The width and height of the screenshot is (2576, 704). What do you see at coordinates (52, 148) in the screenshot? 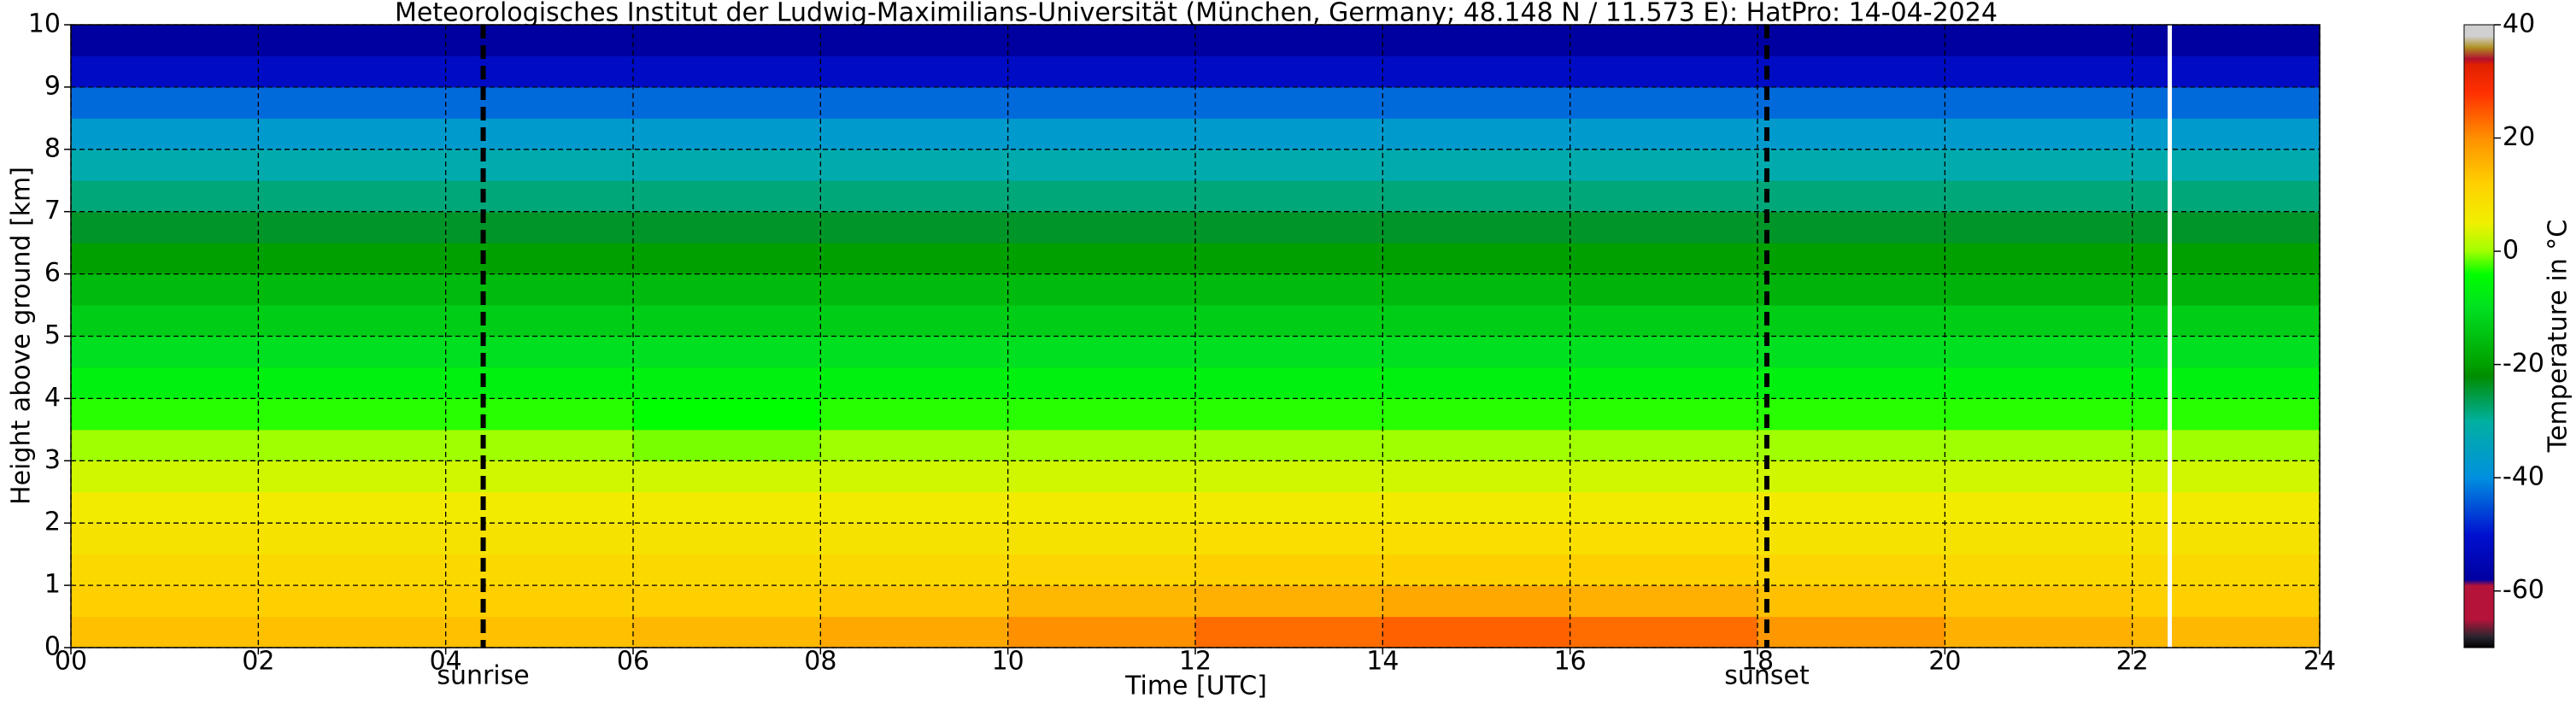
I see `y-tick-label: 8` at bounding box center [52, 148].